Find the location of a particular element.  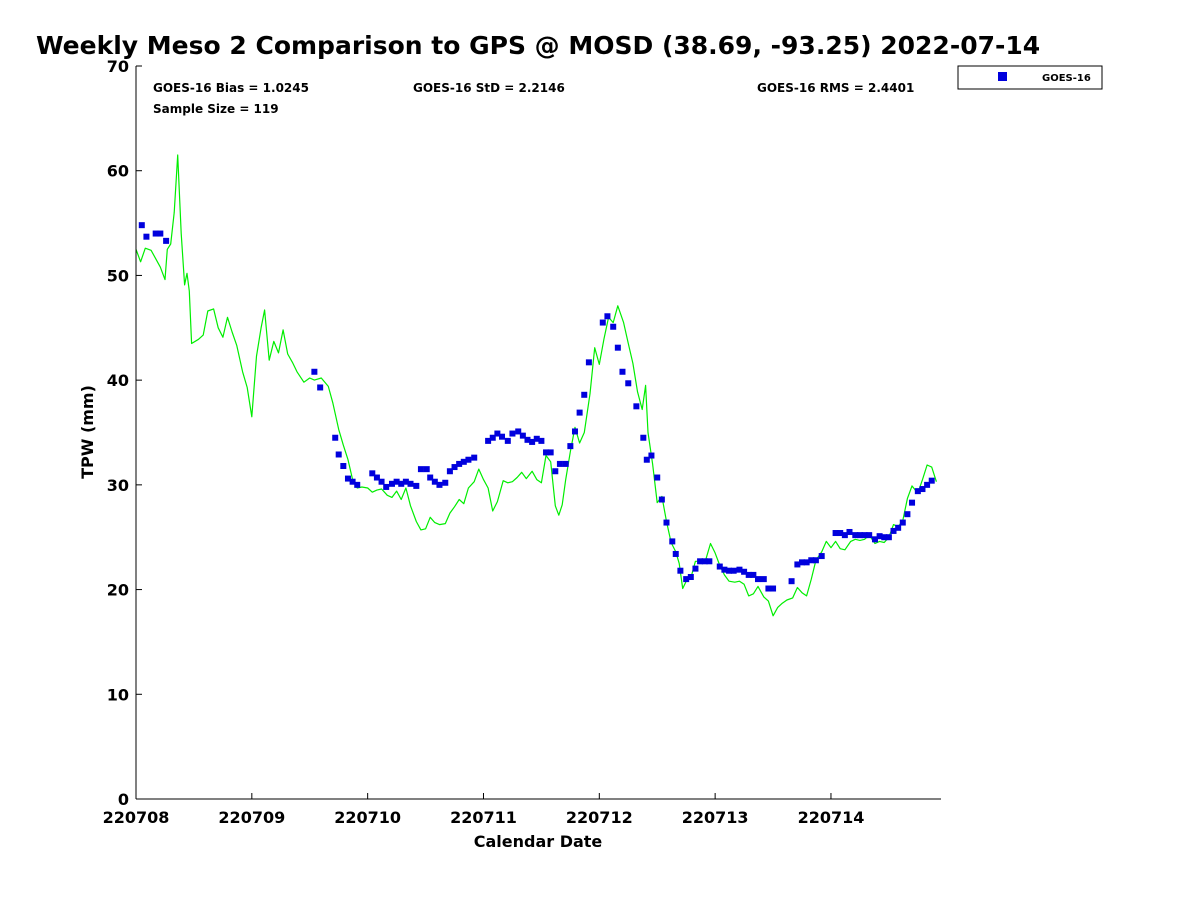

y-tick-label: 30 is located at coordinates (118, 485).